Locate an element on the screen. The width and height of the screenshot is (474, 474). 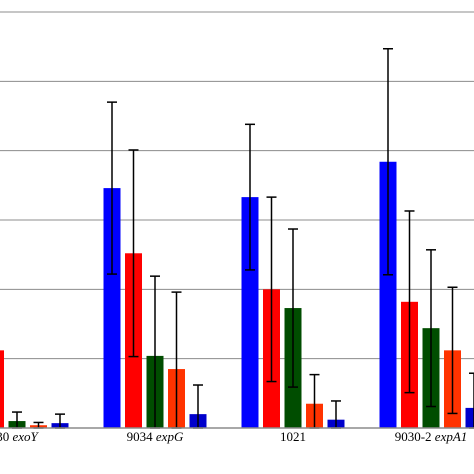
x-tick-label: 30 exoY is located at coordinates (20, 436).